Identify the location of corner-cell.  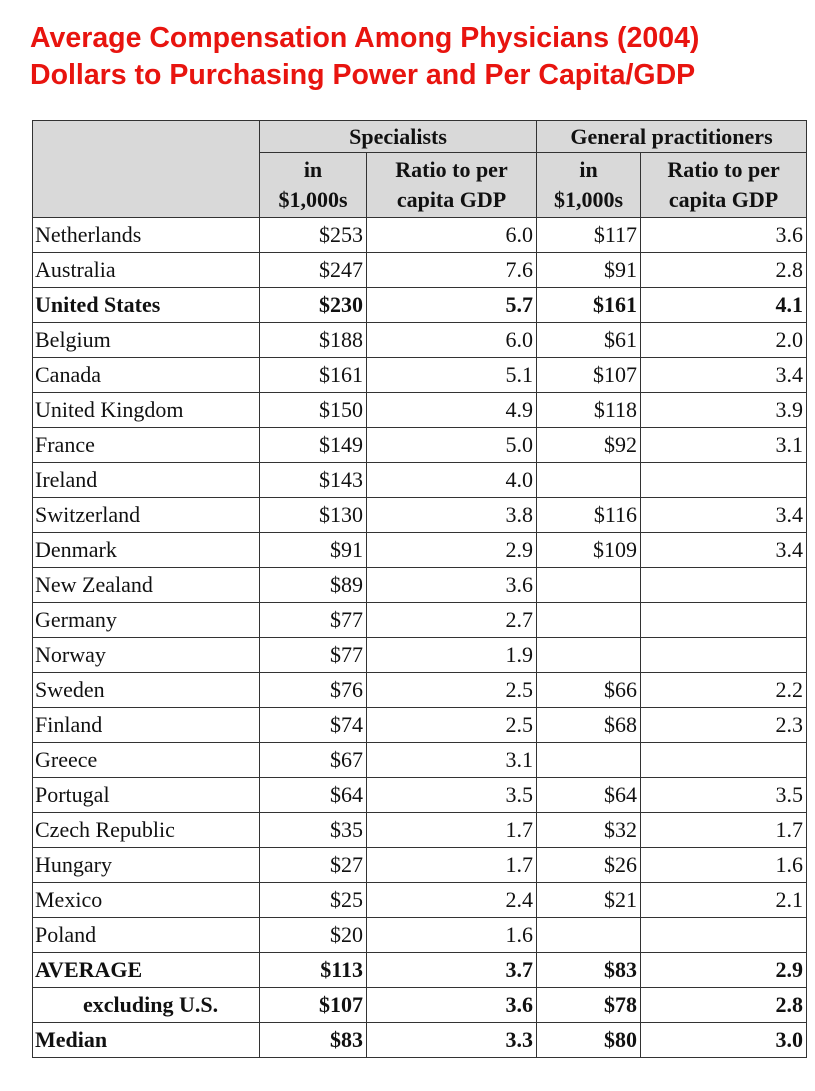
(146, 169).